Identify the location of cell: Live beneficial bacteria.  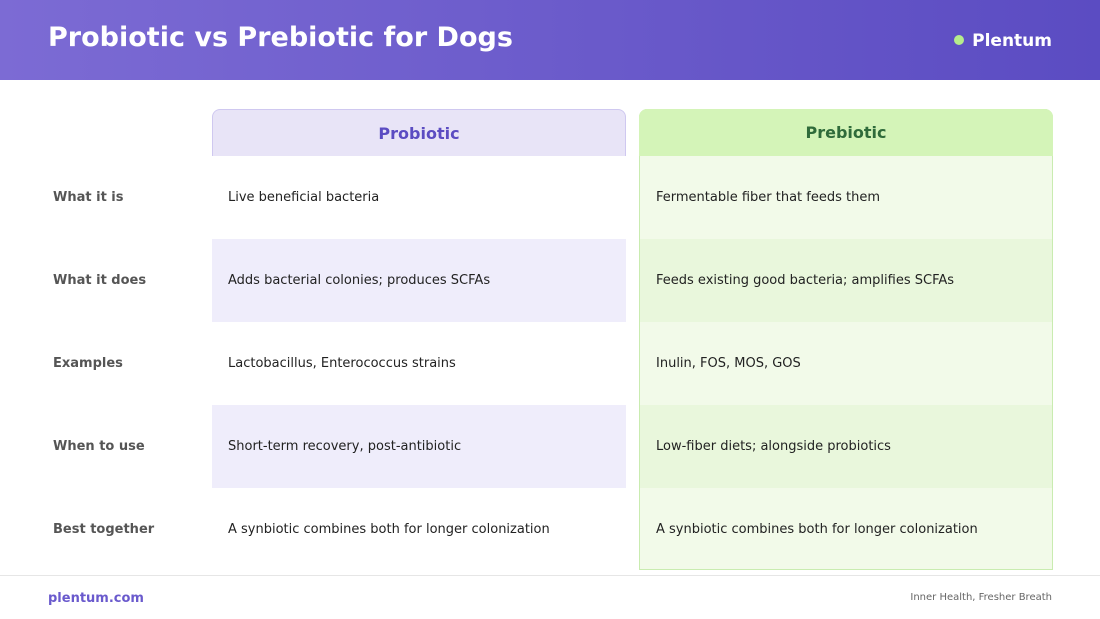
(304, 197).